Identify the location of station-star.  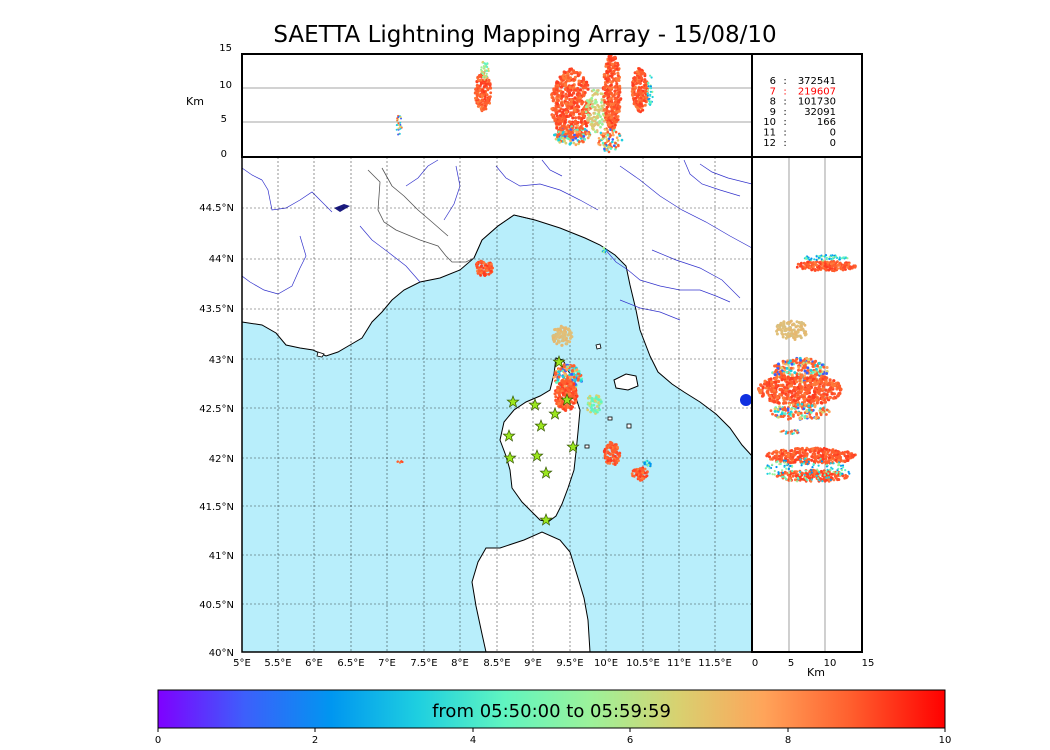
(567, 399).